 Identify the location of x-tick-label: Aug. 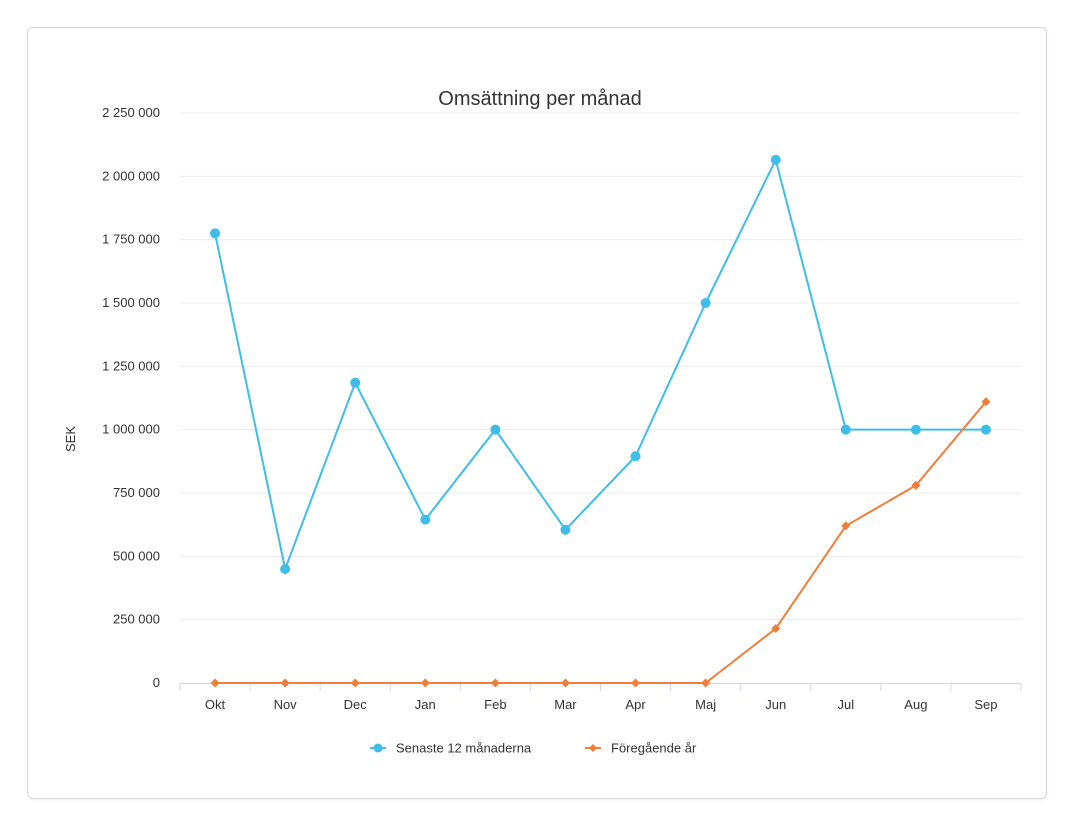
(915, 704).